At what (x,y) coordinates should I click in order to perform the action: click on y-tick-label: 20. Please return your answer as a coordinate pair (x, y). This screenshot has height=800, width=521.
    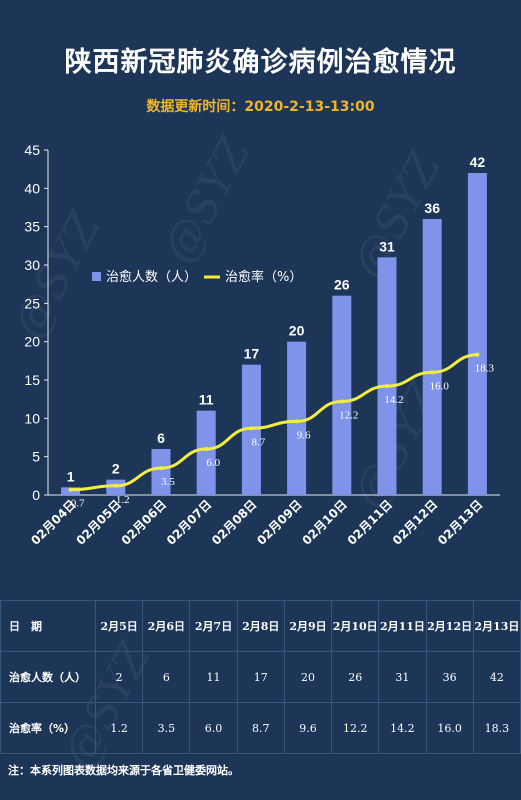
    Looking at the image, I should click on (32, 342).